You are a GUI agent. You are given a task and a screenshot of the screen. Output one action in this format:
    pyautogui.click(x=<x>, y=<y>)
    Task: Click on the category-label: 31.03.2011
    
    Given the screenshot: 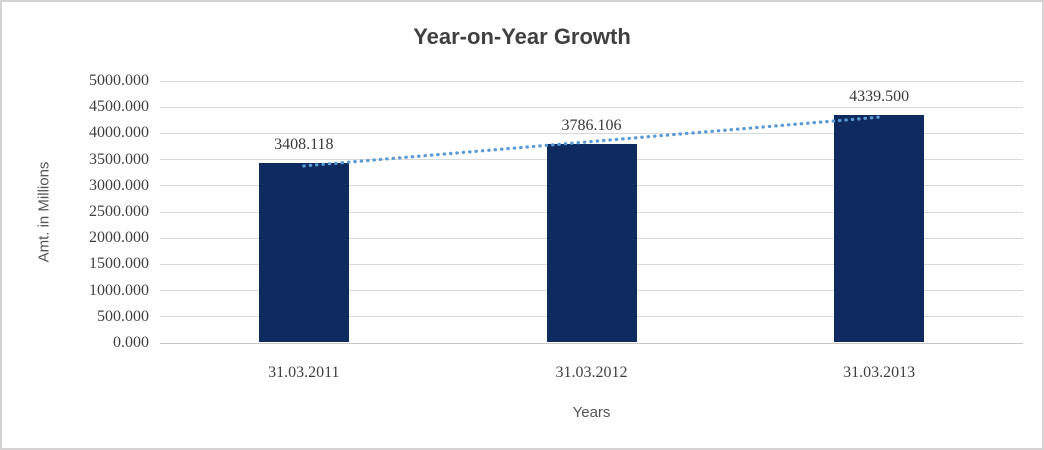 What is the action you would take?
    pyautogui.click(x=304, y=372)
    